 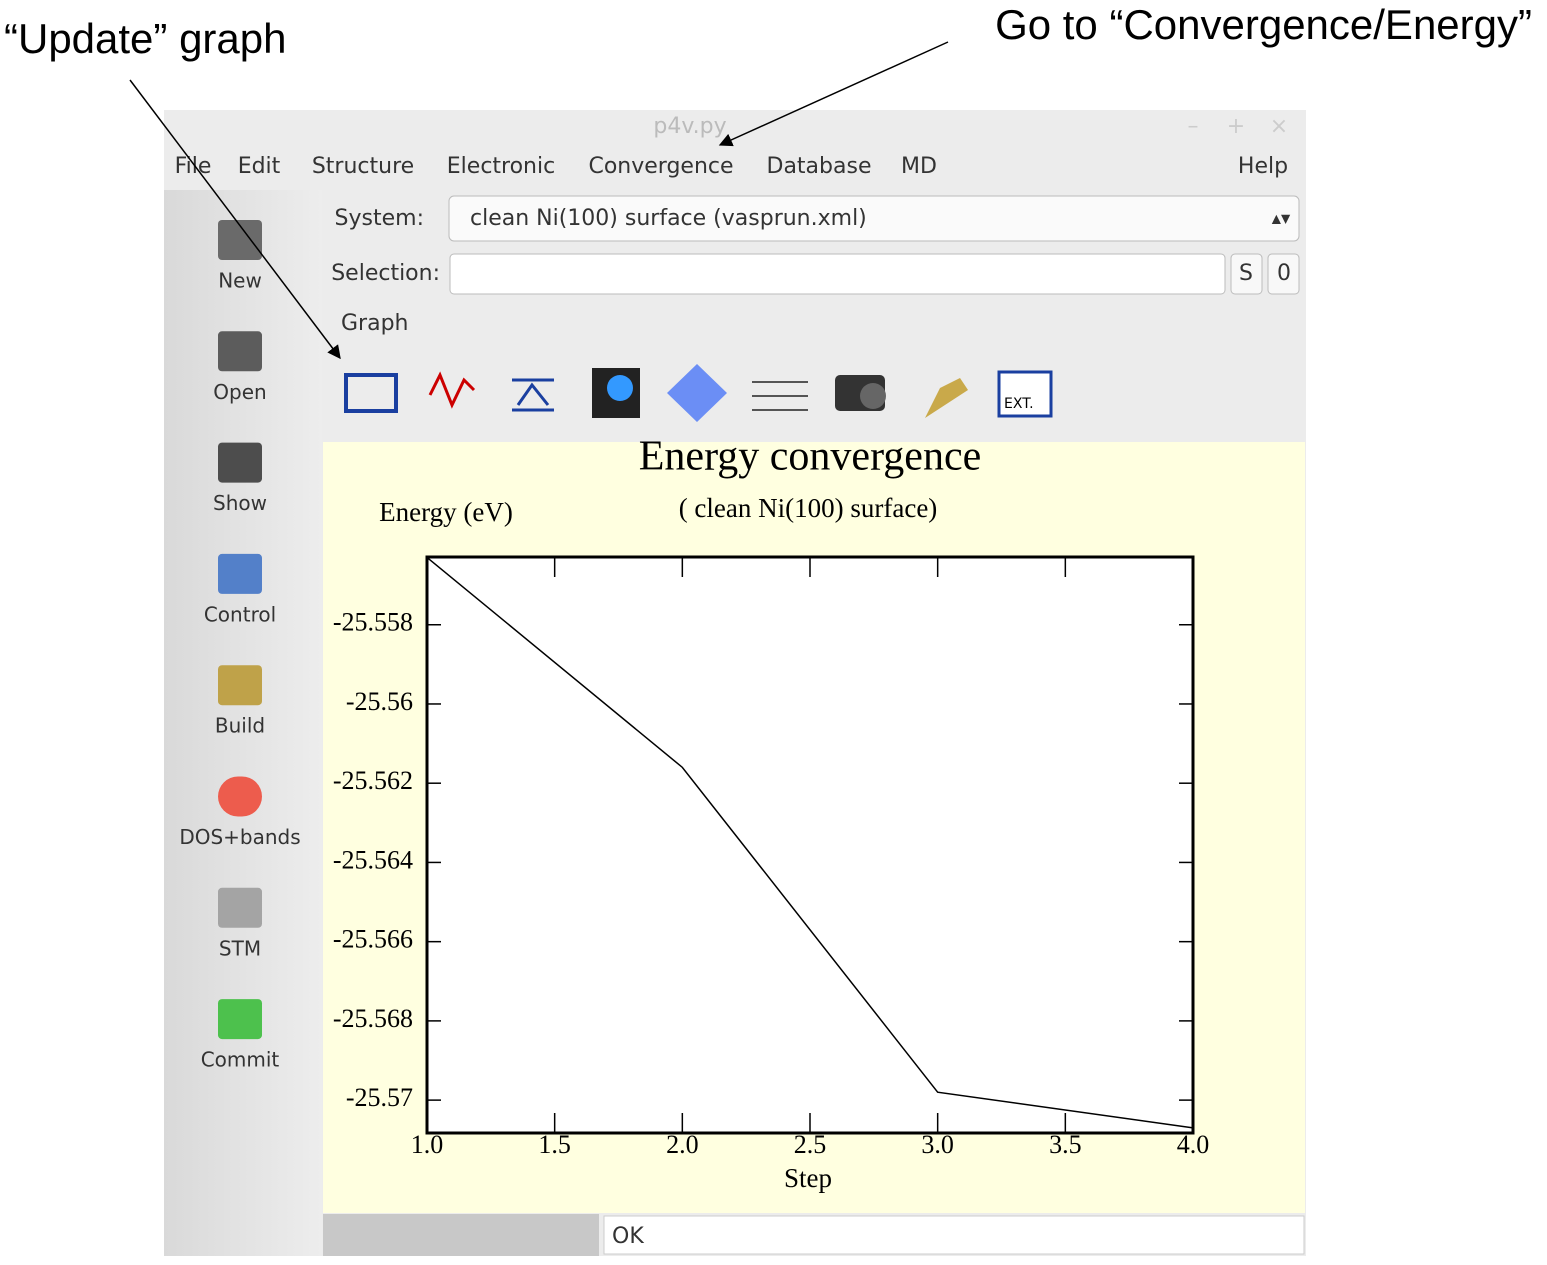 What do you see at coordinates (240, 1060) in the screenshot?
I see `sidebar-label: Commit` at bounding box center [240, 1060].